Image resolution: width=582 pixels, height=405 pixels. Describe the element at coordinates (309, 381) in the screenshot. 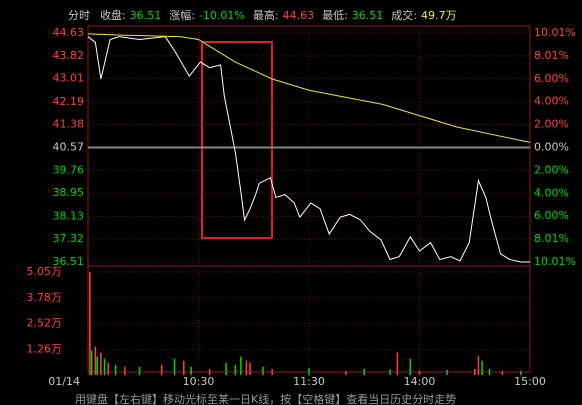

I see `x-tick-label: 11:30` at that location.